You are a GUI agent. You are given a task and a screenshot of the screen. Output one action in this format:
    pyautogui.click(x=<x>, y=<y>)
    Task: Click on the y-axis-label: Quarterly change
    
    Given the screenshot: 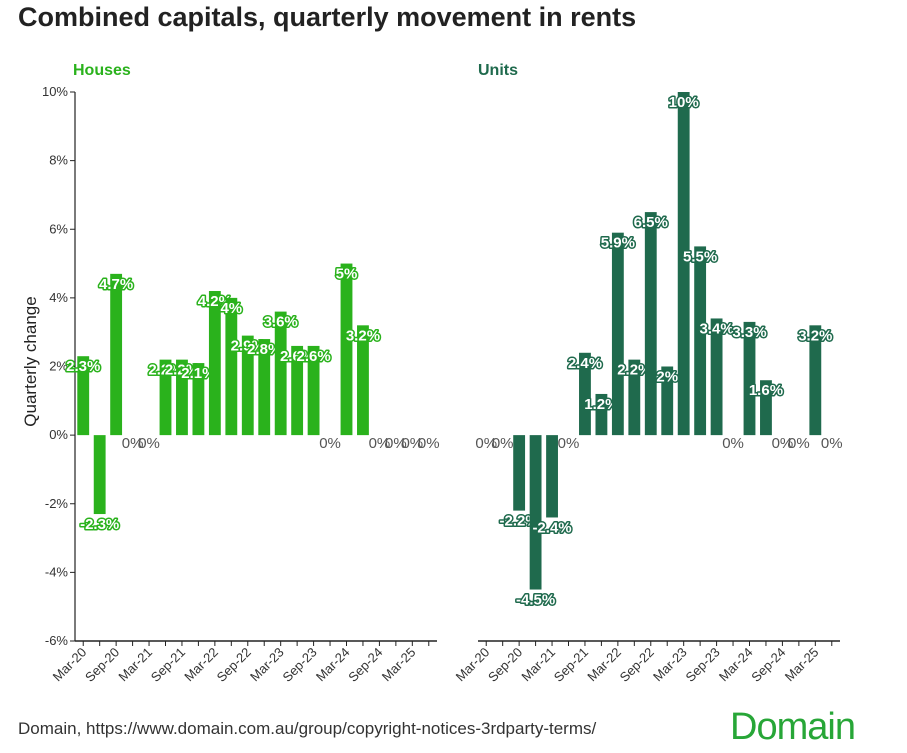 What is the action you would take?
    pyautogui.click(x=30, y=361)
    